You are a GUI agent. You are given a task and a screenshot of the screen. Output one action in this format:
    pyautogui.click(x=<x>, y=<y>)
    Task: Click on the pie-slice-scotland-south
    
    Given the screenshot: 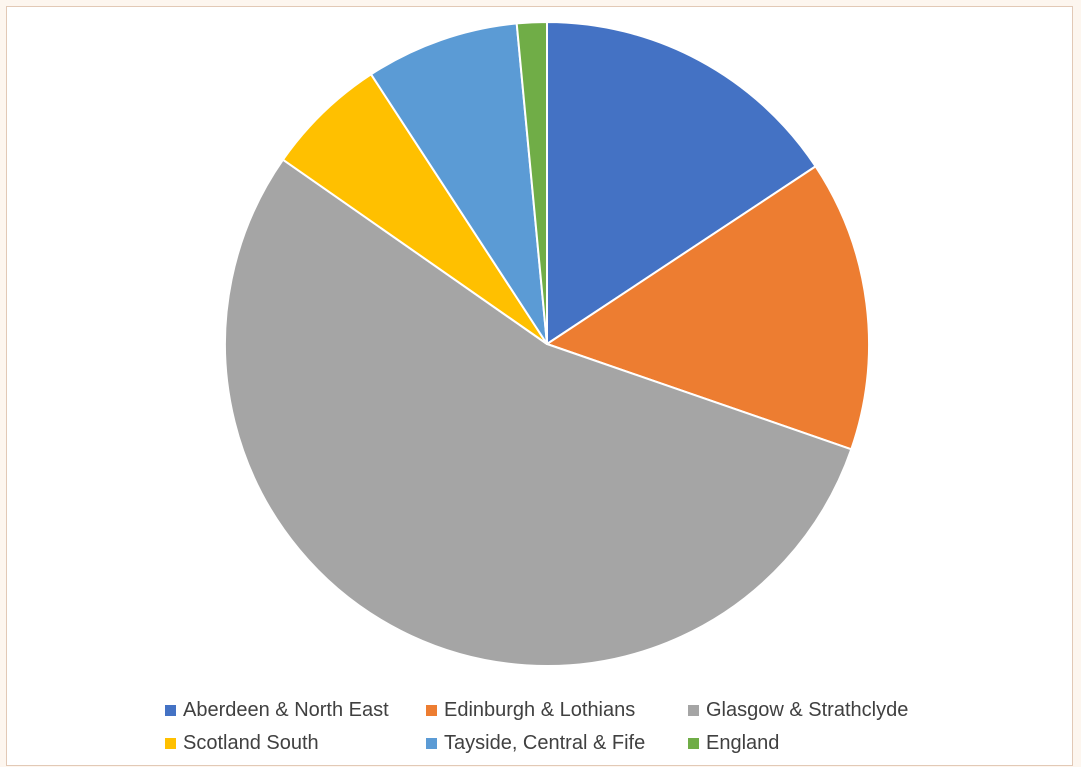 What is the action you would take?
    pyautogui.click(x=414, y=209)
    